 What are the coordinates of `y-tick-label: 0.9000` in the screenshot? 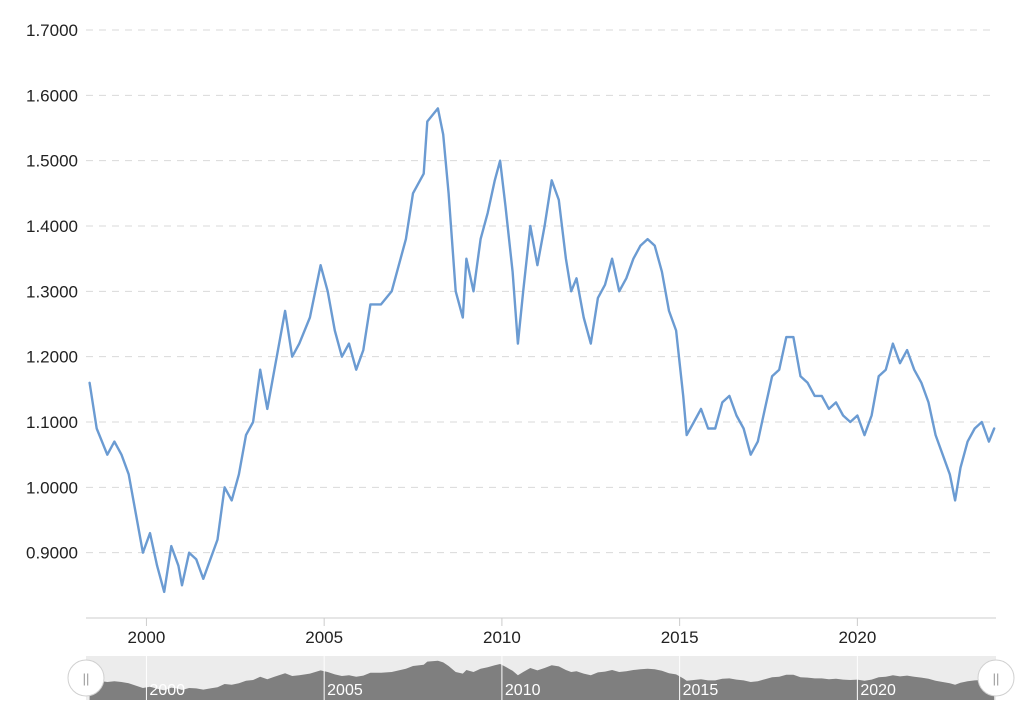 It's located at (52, 553).